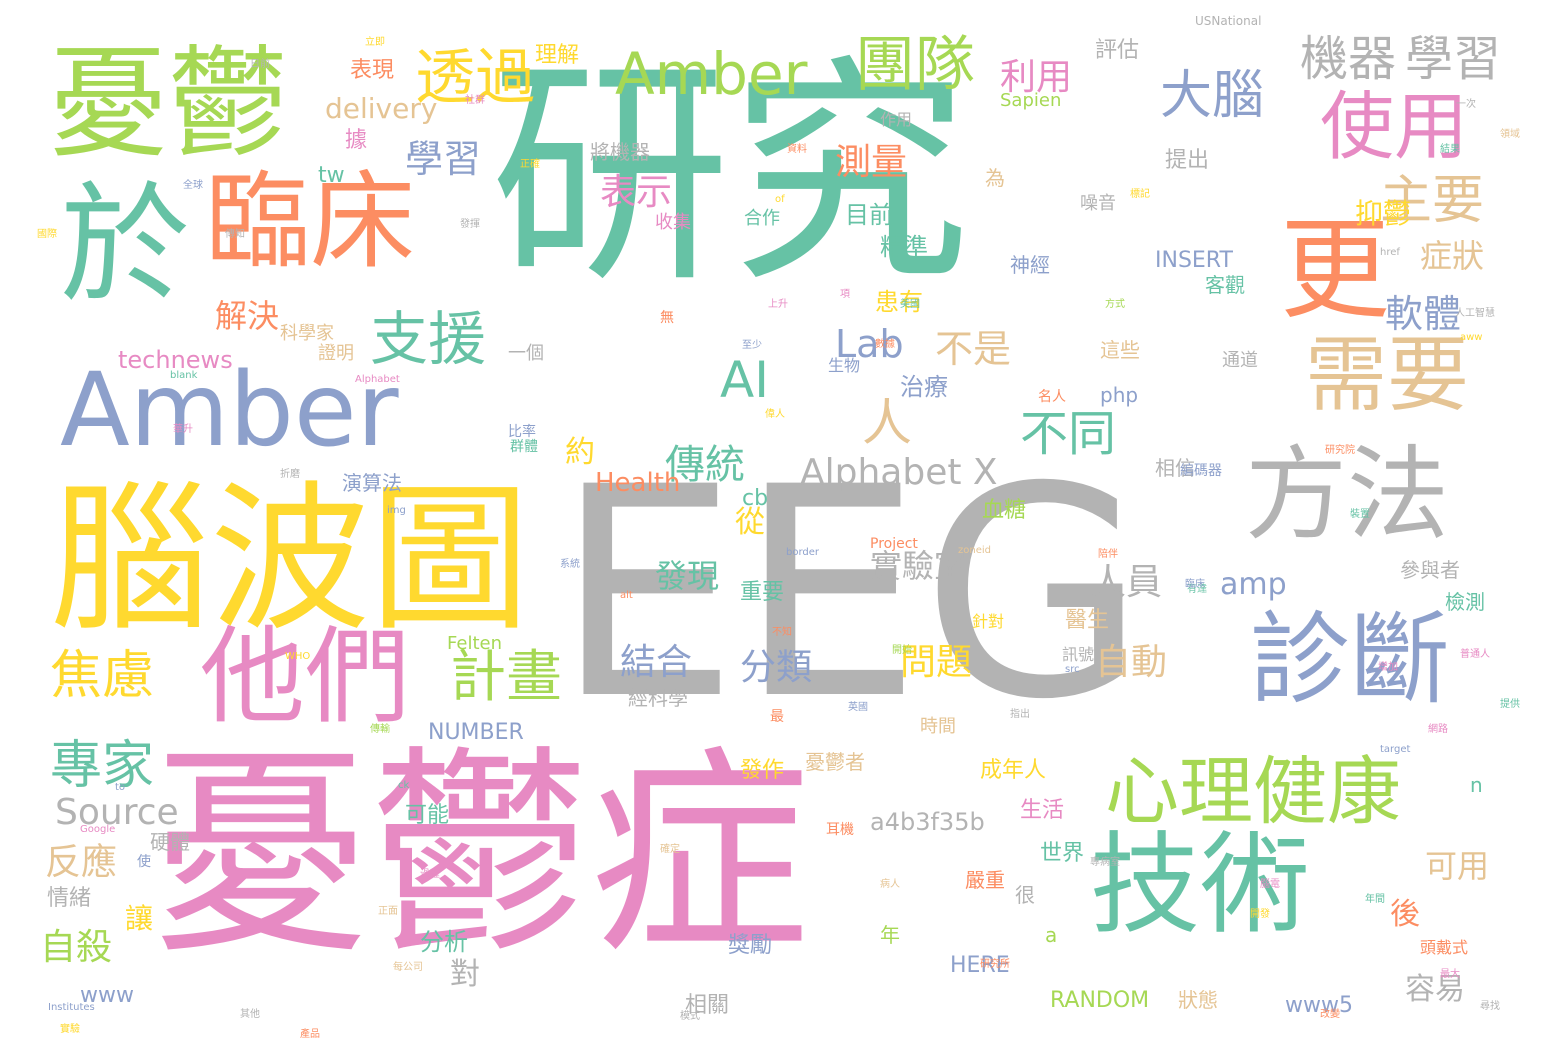  What do you see at coordinates (1394, 127) in the screenshot?
I see `cloud-word: 使用` at bounding box center [1394, 127].